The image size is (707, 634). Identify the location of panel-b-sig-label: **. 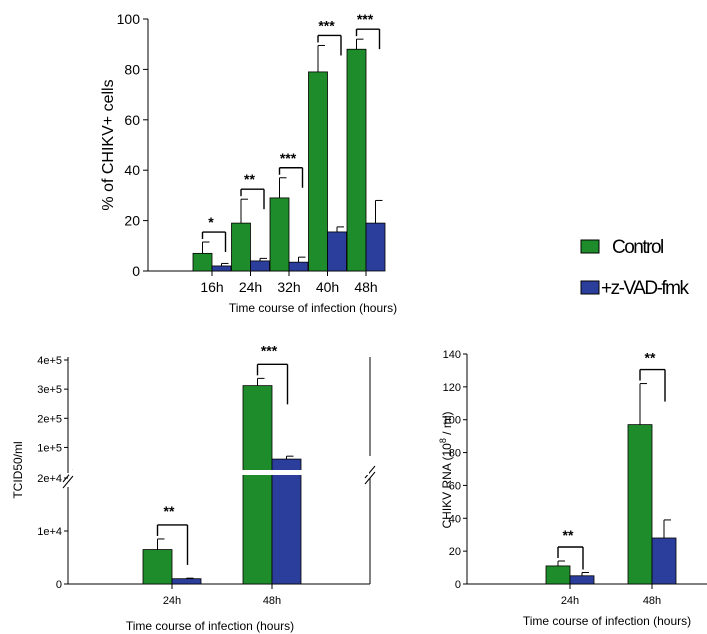
(169, 511).